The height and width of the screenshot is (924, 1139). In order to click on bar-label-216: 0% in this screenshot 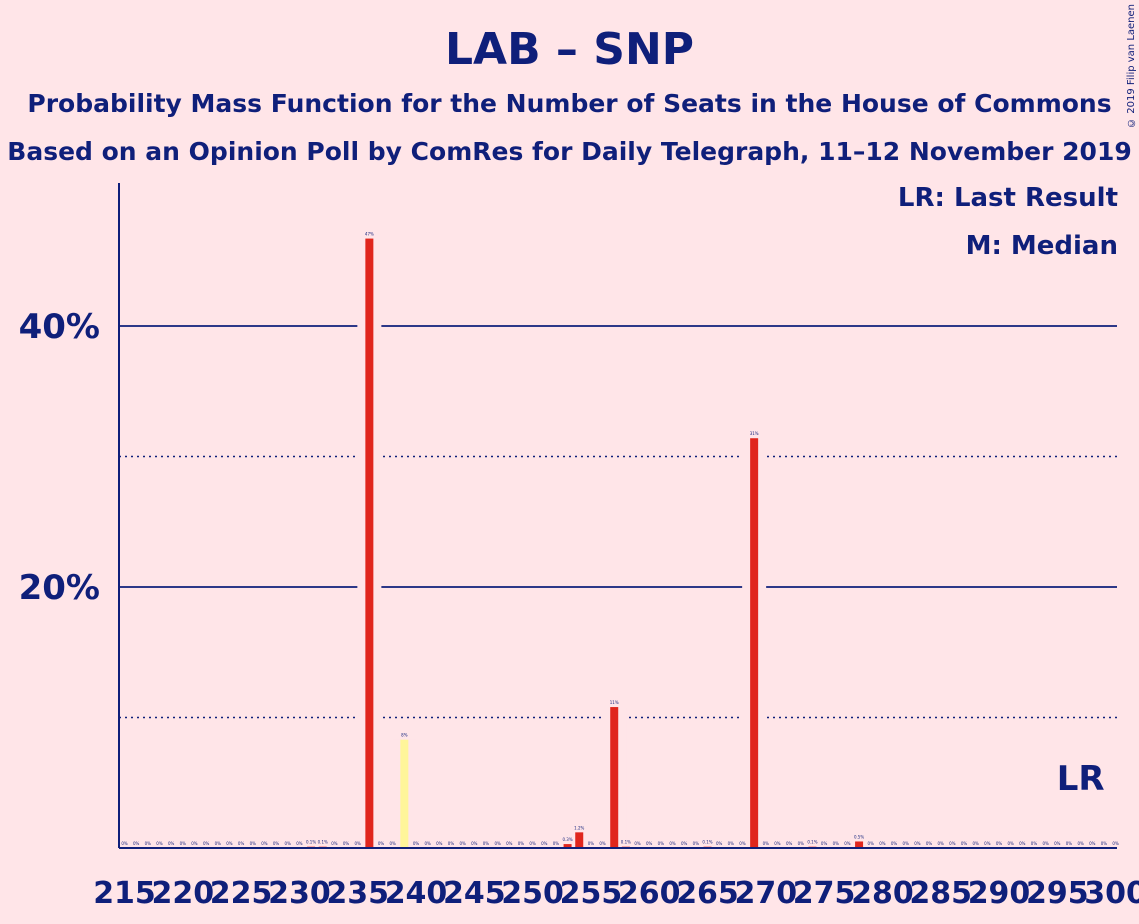, I will do `click(136, 843)`.